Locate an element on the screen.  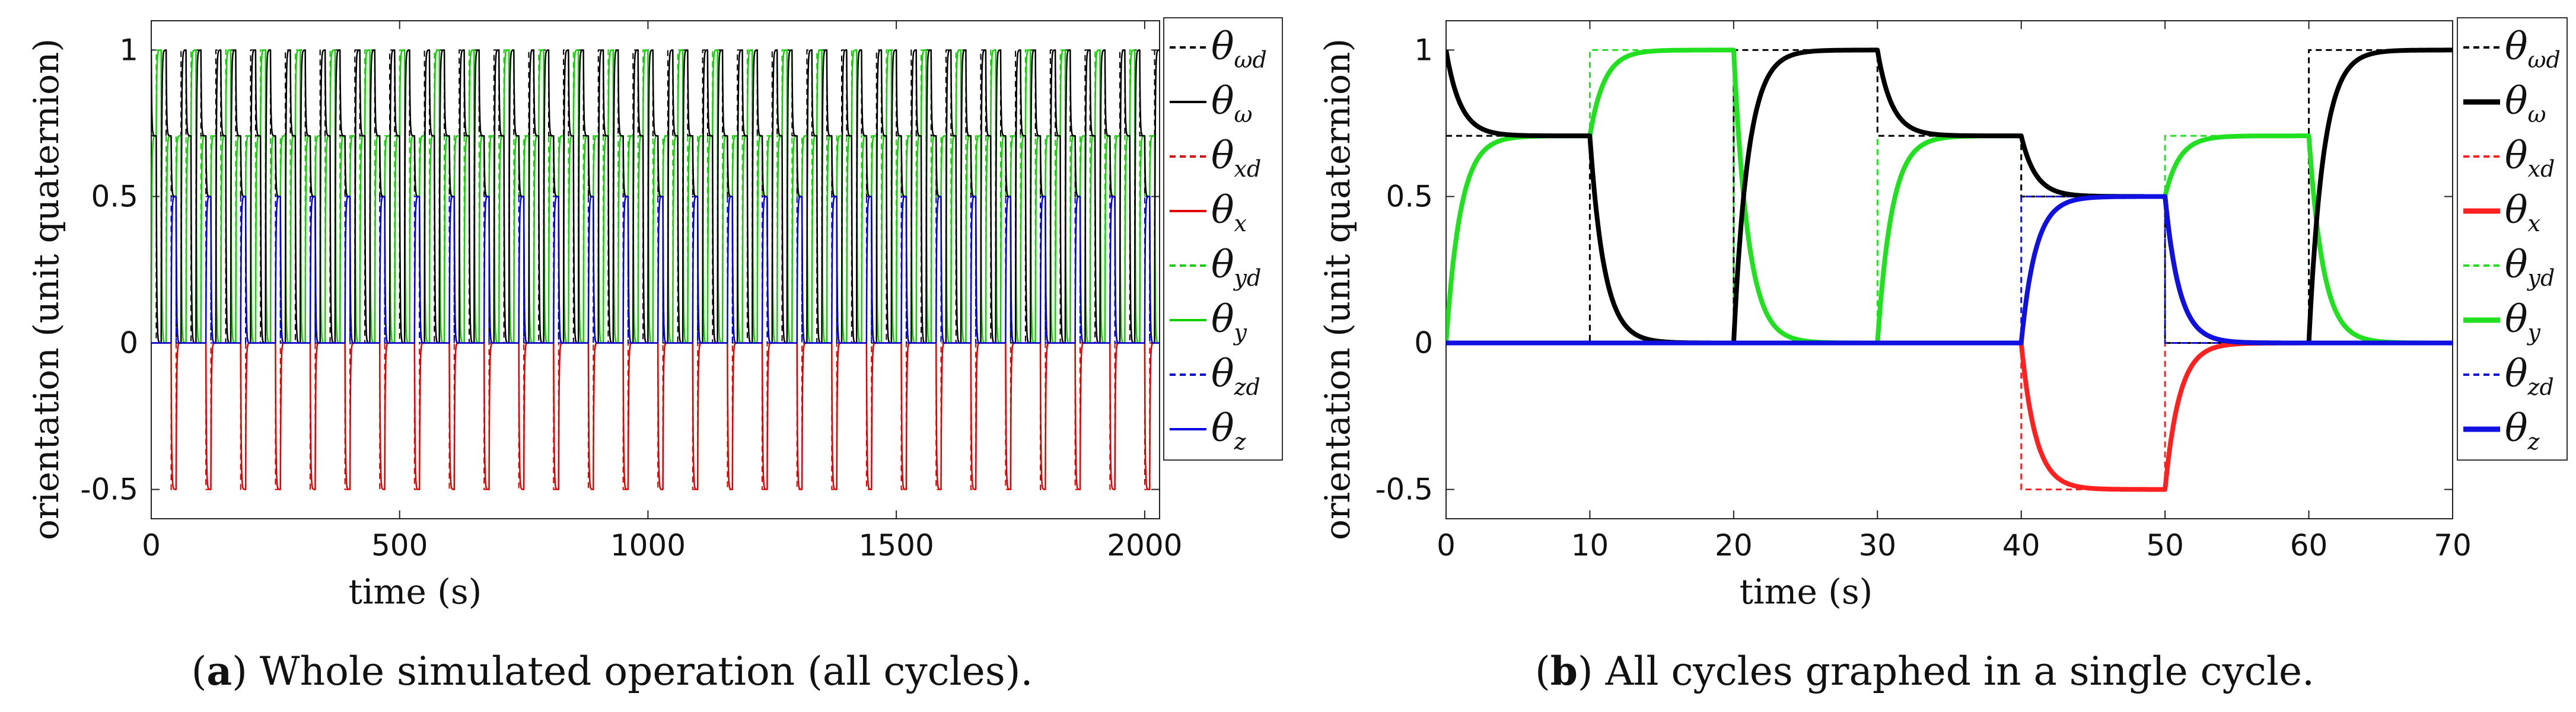
legend-box-b is located at coordinates (2512, 239).